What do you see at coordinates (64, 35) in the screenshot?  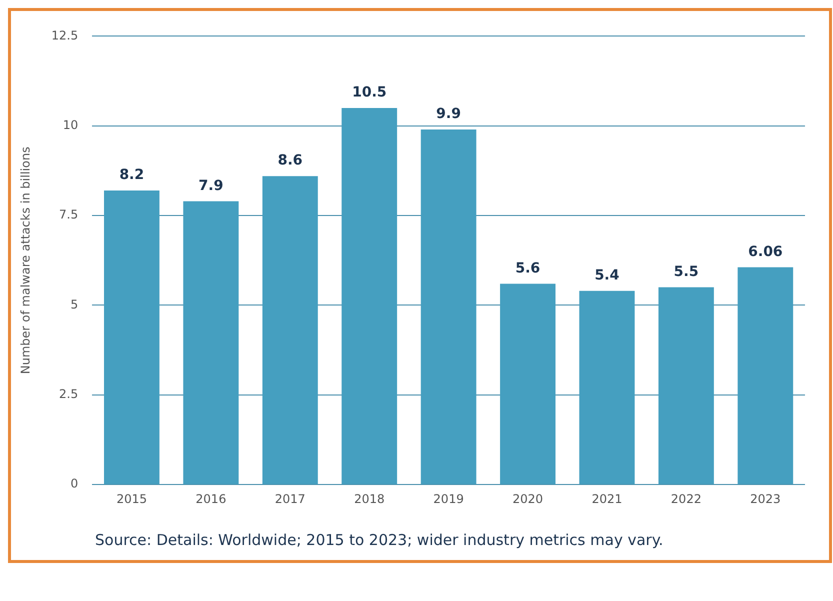 I see `y-tick-label: 12.5` at bounding box center [64, 35].